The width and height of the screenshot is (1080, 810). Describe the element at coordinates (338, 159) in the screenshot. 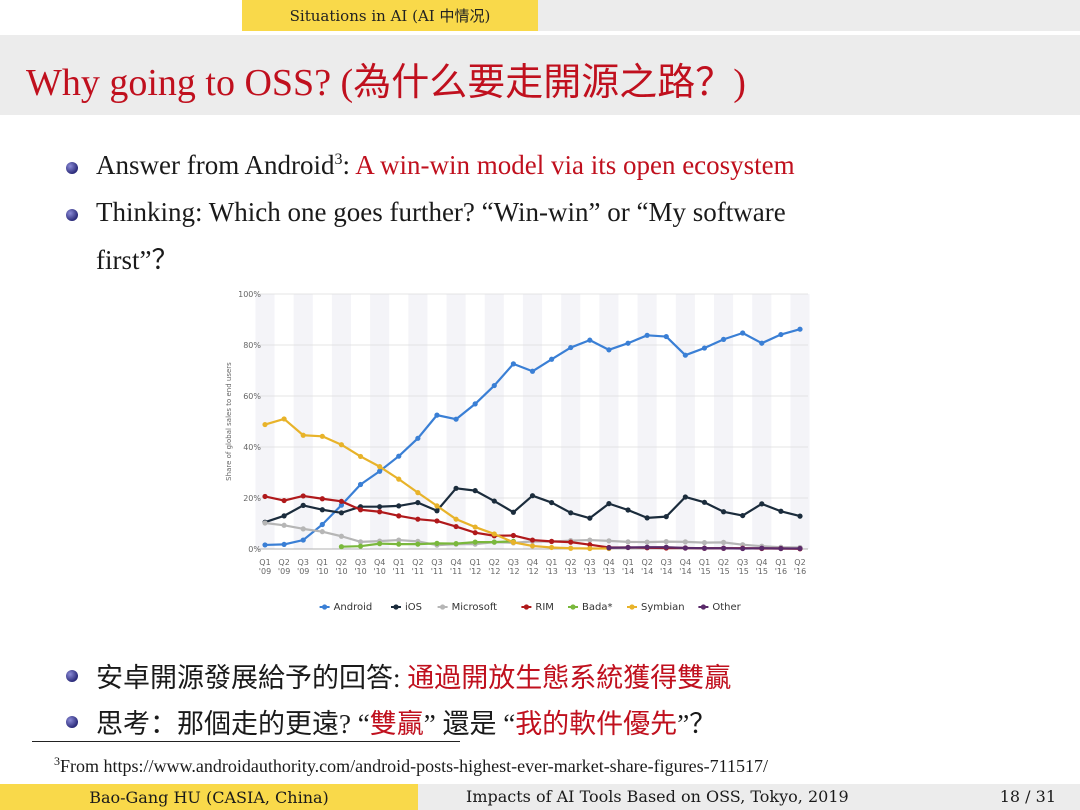

I see `footnote-ref: 3` at that location.